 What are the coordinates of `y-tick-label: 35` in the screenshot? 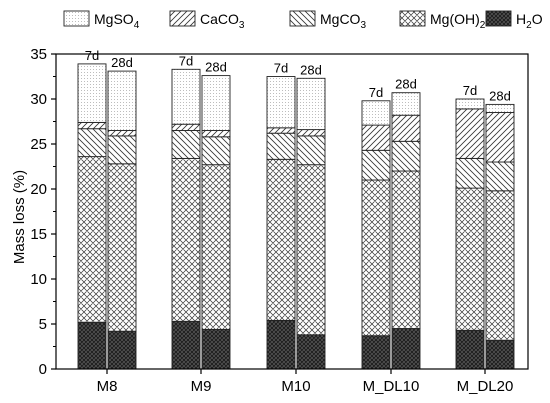 It's located at (38, 54).